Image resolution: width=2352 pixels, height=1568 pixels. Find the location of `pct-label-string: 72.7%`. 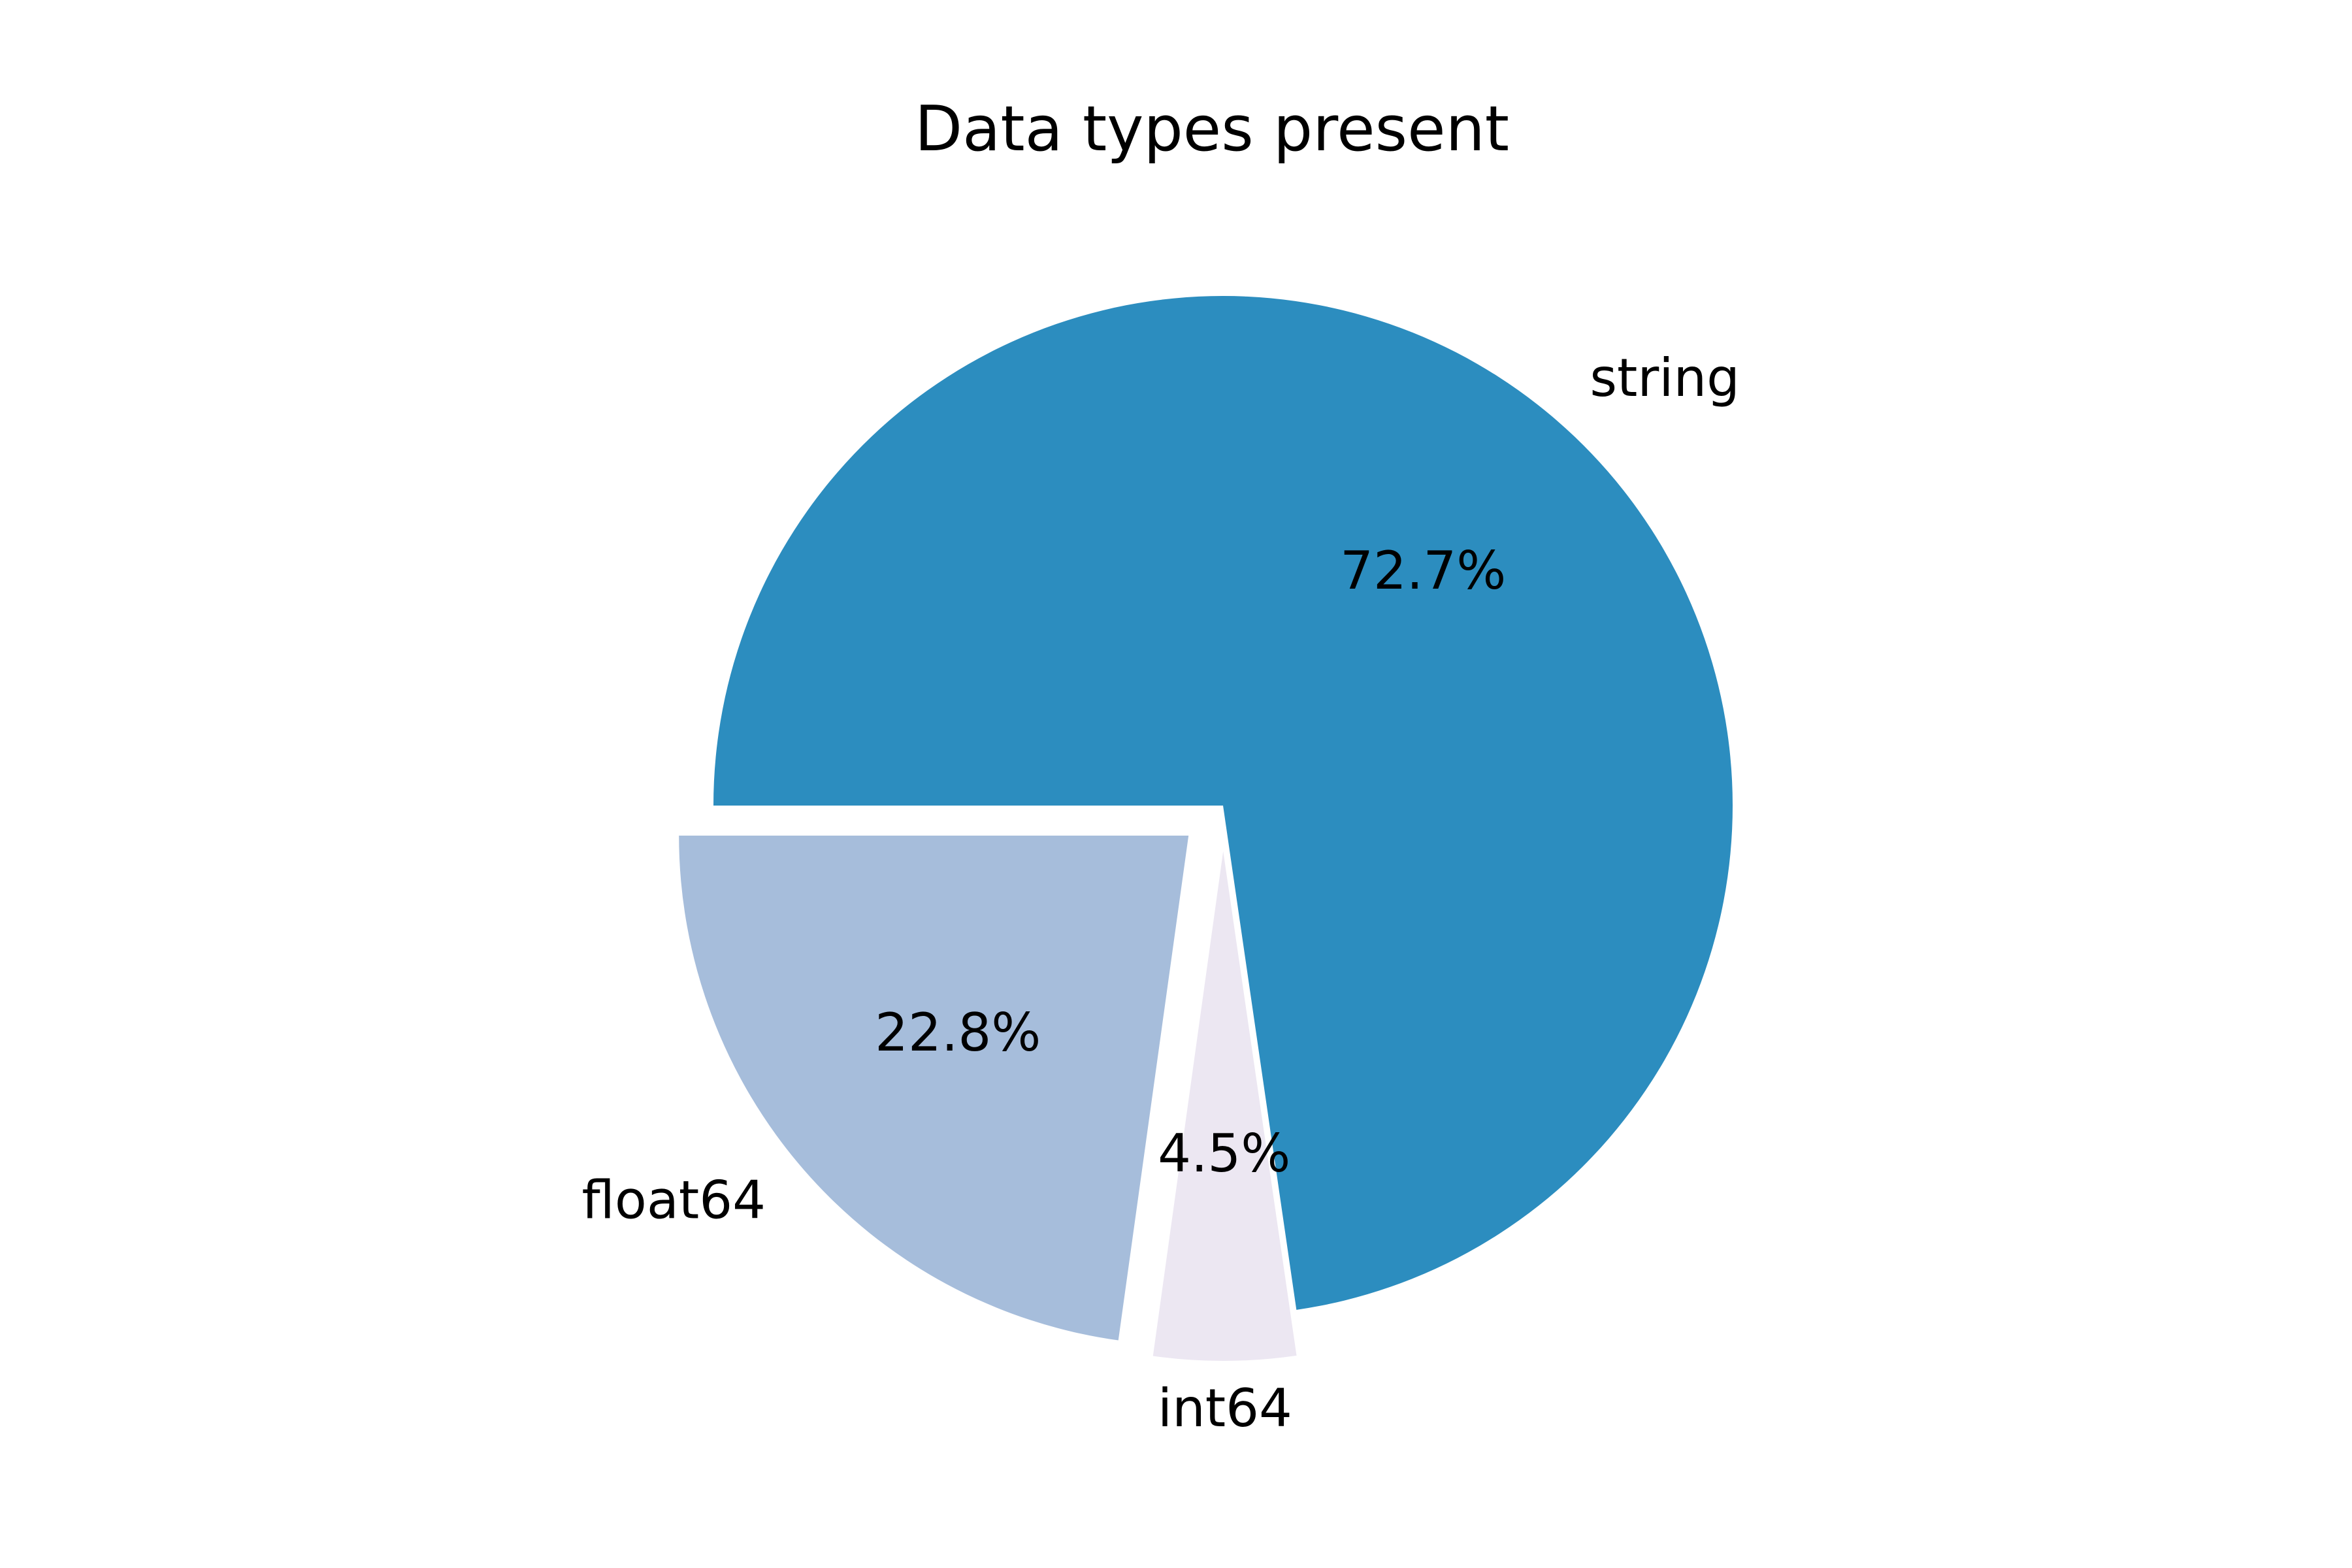

pct-label-string: 72.7% is located at coordinates (1423, 570).